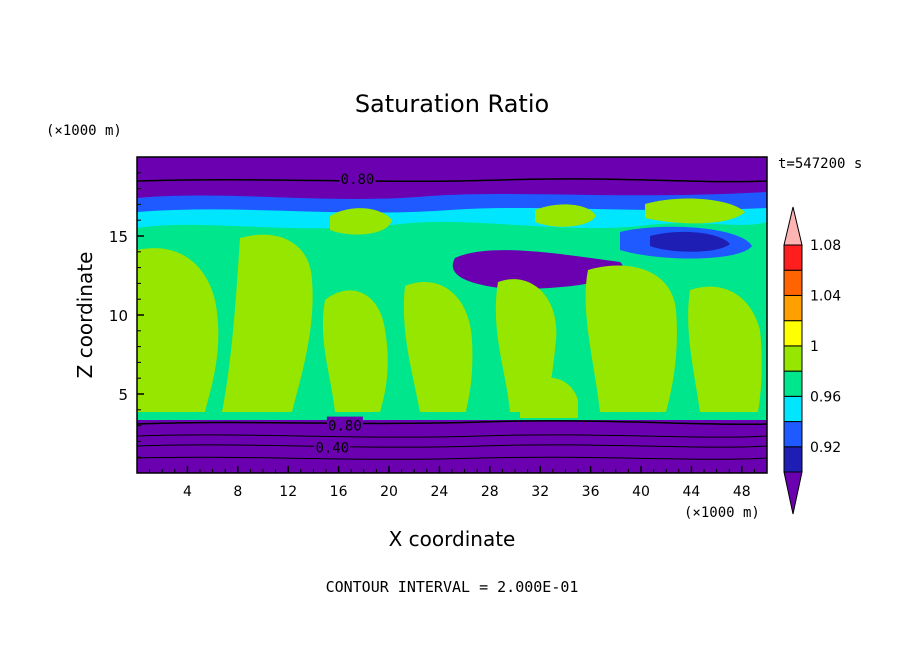 This screenshot has height=654, width=904. Describe the element at coordinates (690, 241) in the screenshot. I see `upper-right-dark-pocket` at that location.